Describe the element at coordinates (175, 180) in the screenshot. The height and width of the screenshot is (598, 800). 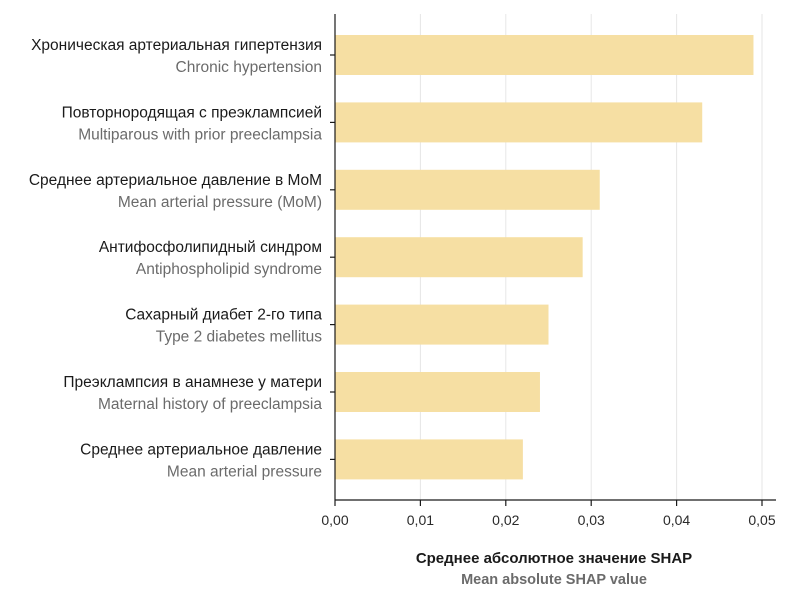
I see `category-label-ru: Среднее артериальное давление в MoM` at that location.